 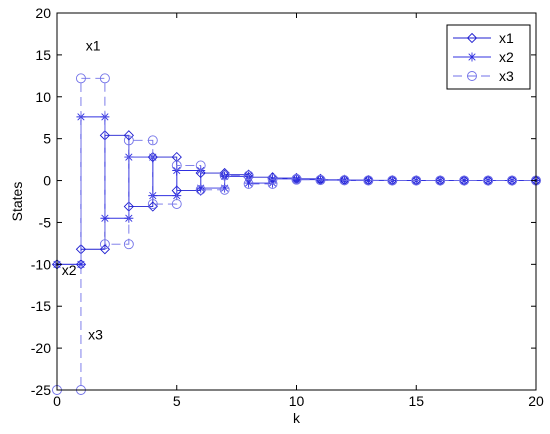 What do you see at coordinates (41, 306) in the screenshot?
I see `y-tick-label: -15` at bounding box center [41, 306].